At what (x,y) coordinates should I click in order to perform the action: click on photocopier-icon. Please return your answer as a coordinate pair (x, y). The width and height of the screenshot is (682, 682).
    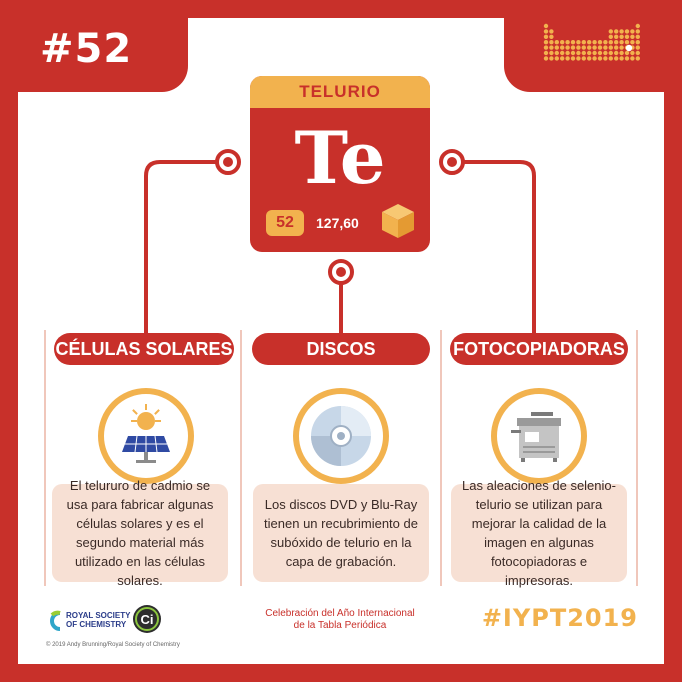
    Looking at the image, I should click on (536, 437).